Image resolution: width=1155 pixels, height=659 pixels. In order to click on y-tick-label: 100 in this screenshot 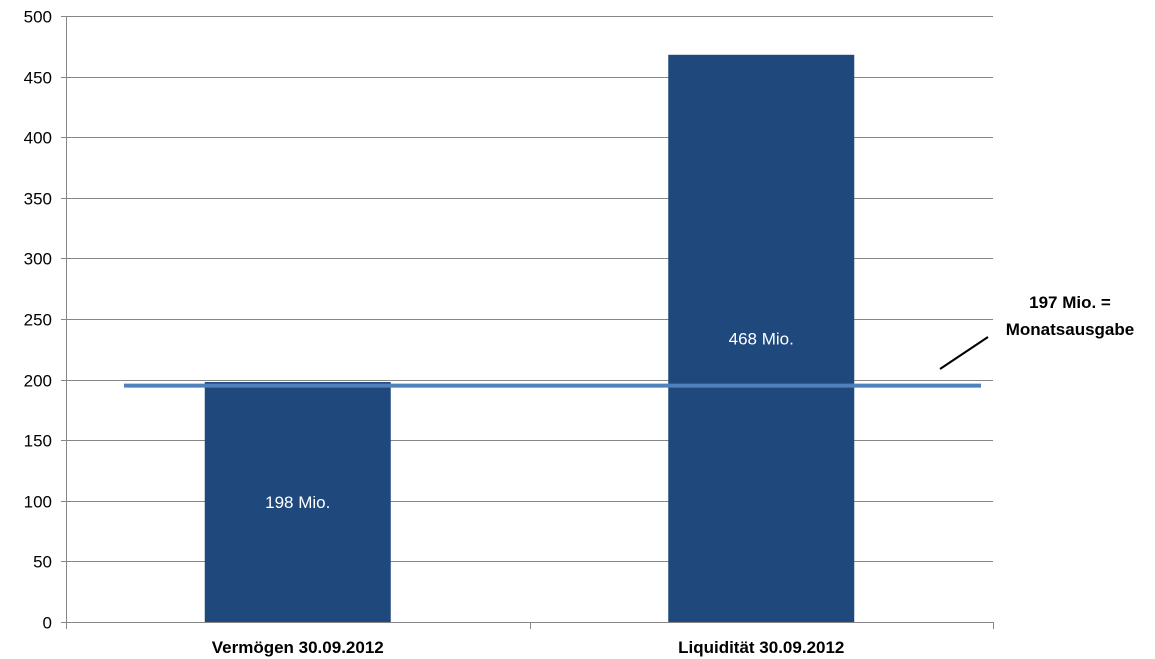, I will do `click(38, 502)`.